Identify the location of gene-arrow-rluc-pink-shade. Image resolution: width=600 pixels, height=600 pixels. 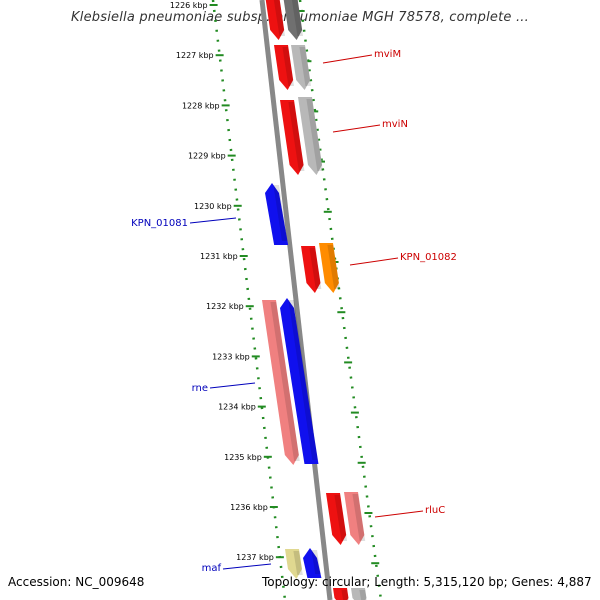
(359, 517).